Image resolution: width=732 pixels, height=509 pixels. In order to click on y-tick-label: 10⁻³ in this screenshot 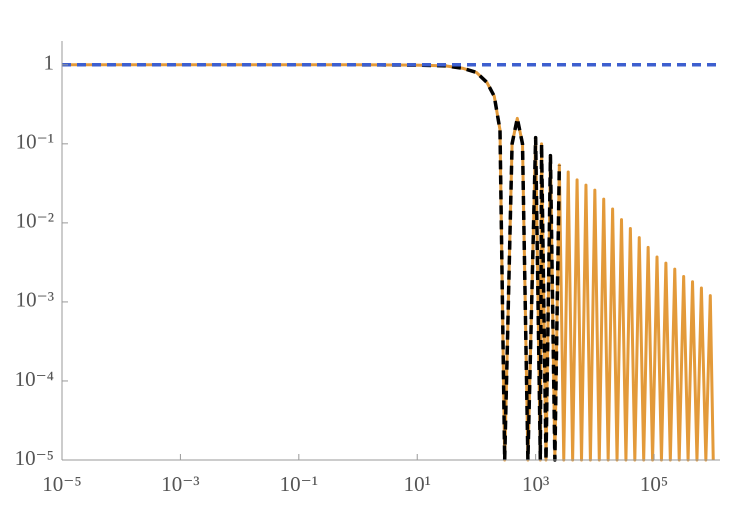, I will do `click(35, 300)`.